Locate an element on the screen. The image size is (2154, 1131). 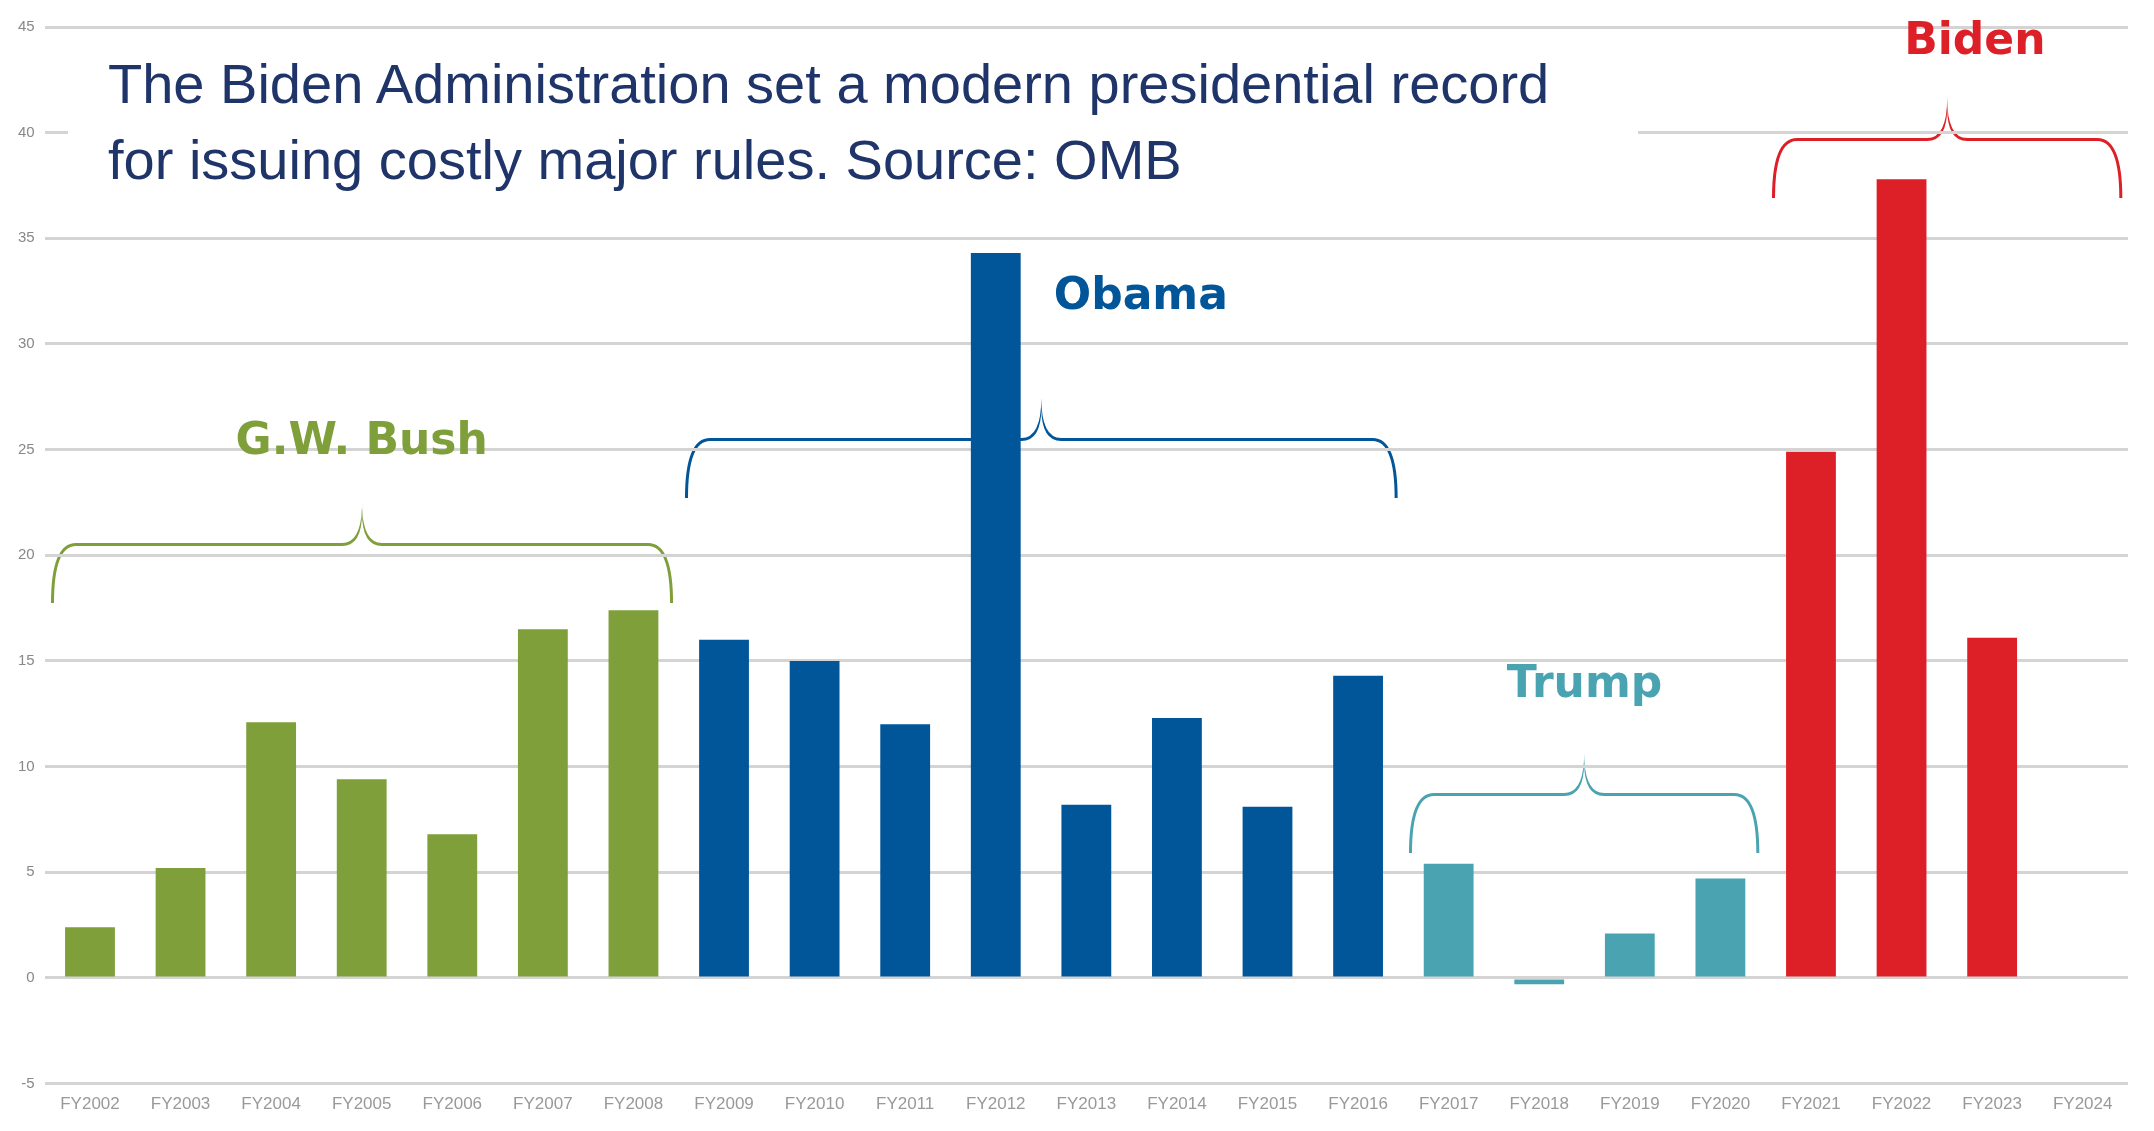
annotation: G.W. Bush is located at coordinates (361, 438).